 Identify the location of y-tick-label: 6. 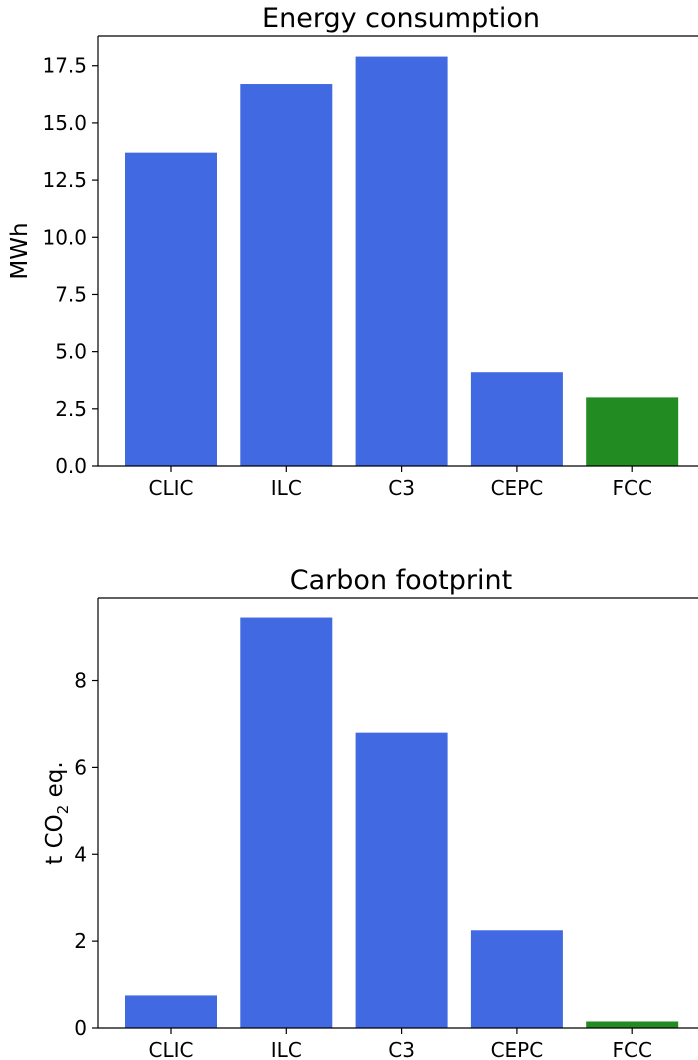
(80, 767).